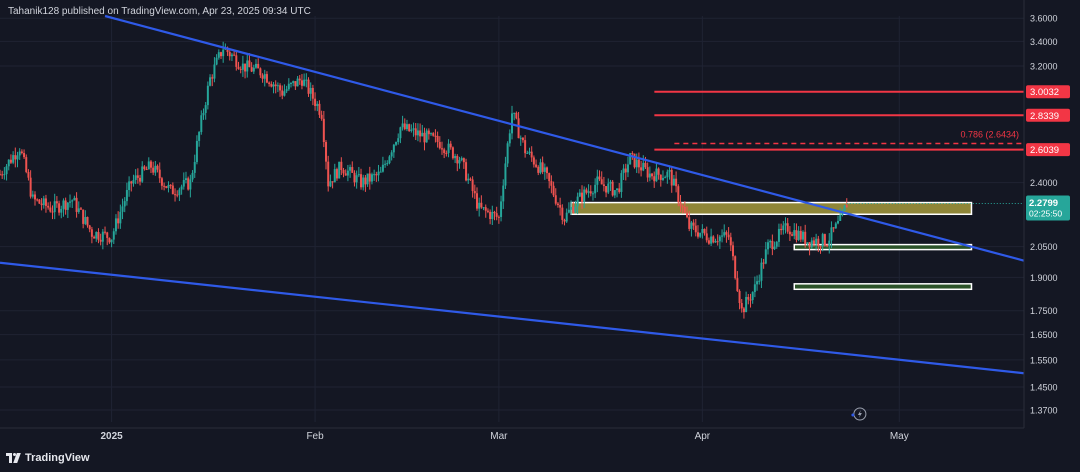  What do you see at coordinates (1044, 278) in the screenshot?
I see `y-tick-label: 1.9000` at bounding box center [1044, 278].